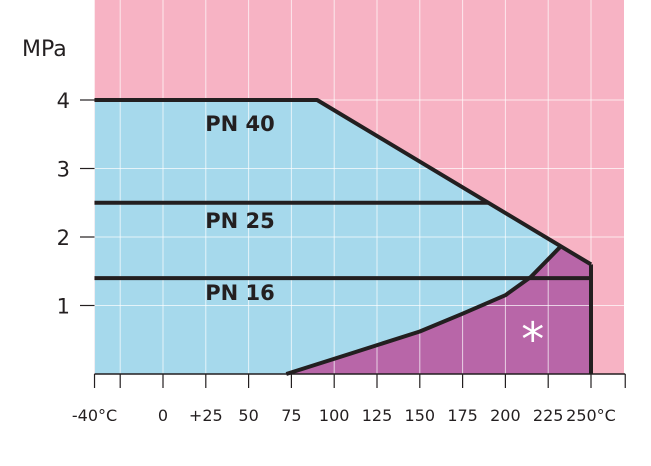  Describe the element at coordinates (248, 415) in the screenshot. I see `x-tick-label: 50` at that location.